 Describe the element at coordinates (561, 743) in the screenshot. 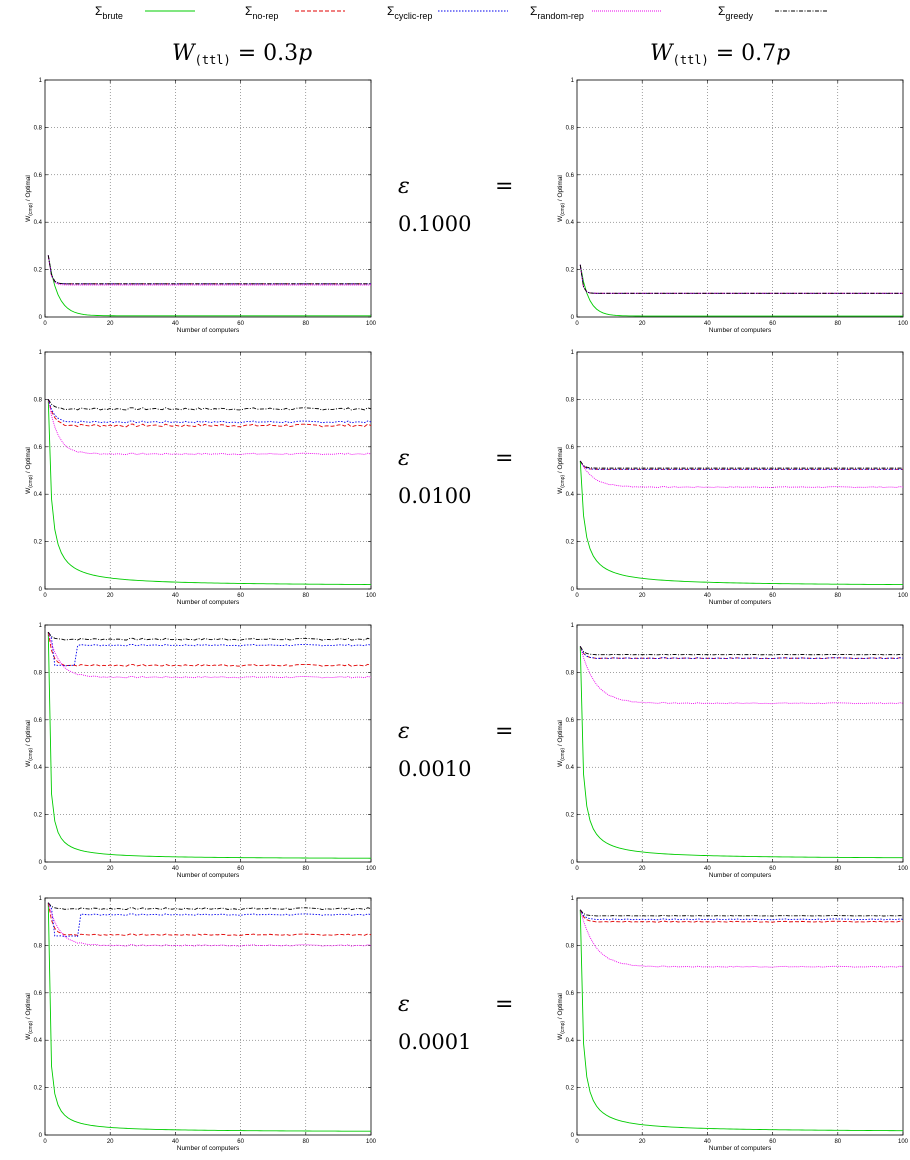

I see `y-axis-label-r3c2: W(cmp) / Optimal` at that location.